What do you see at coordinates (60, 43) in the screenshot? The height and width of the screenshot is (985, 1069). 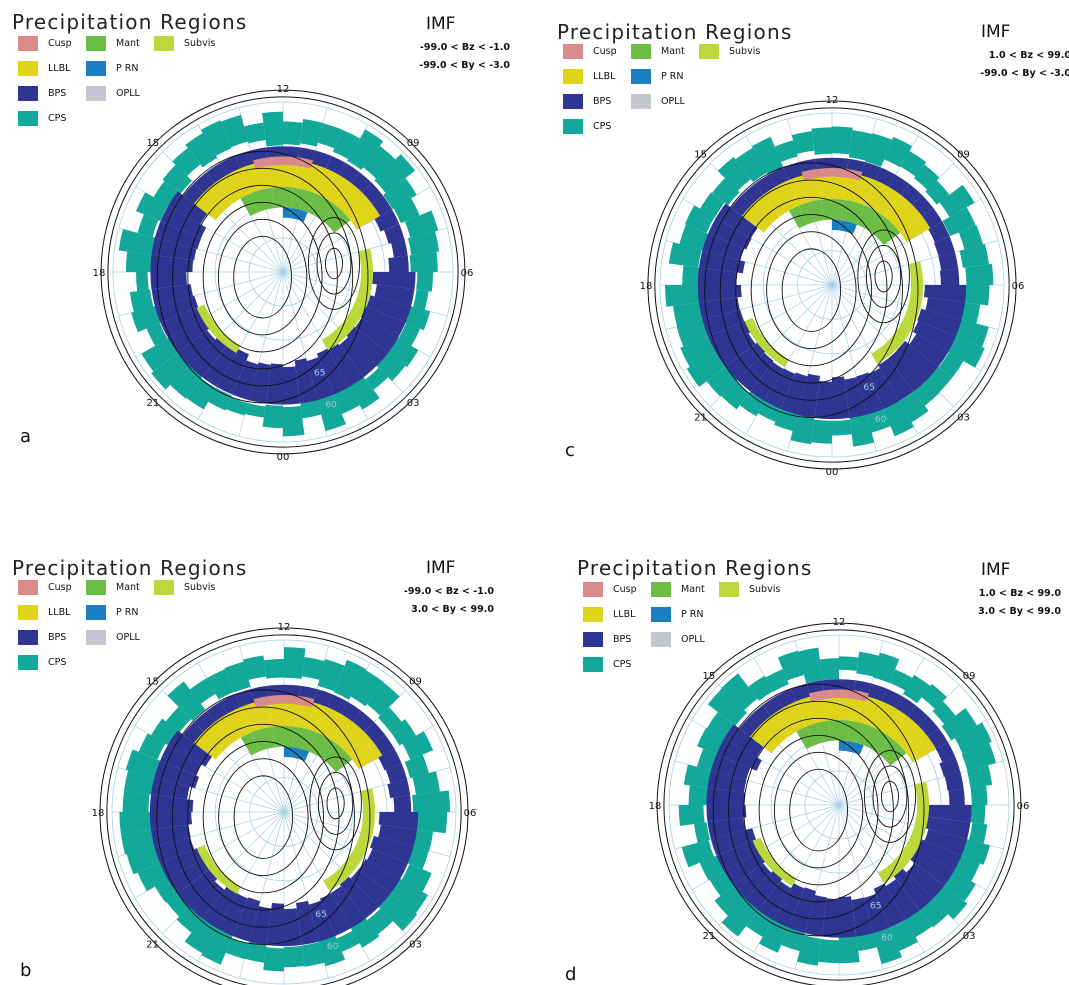 I see `legend-label: Cusp` at bounding box center [60, 43].